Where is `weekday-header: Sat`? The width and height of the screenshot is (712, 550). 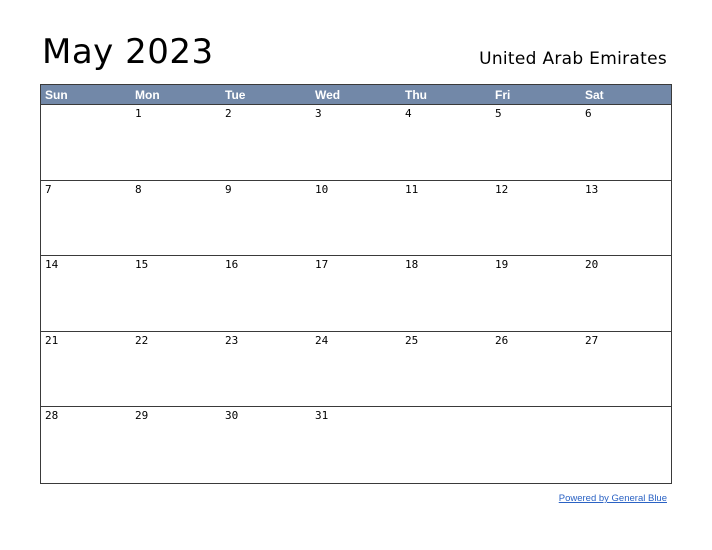
weekday-header: Sat is located at coordinates (626, 95).